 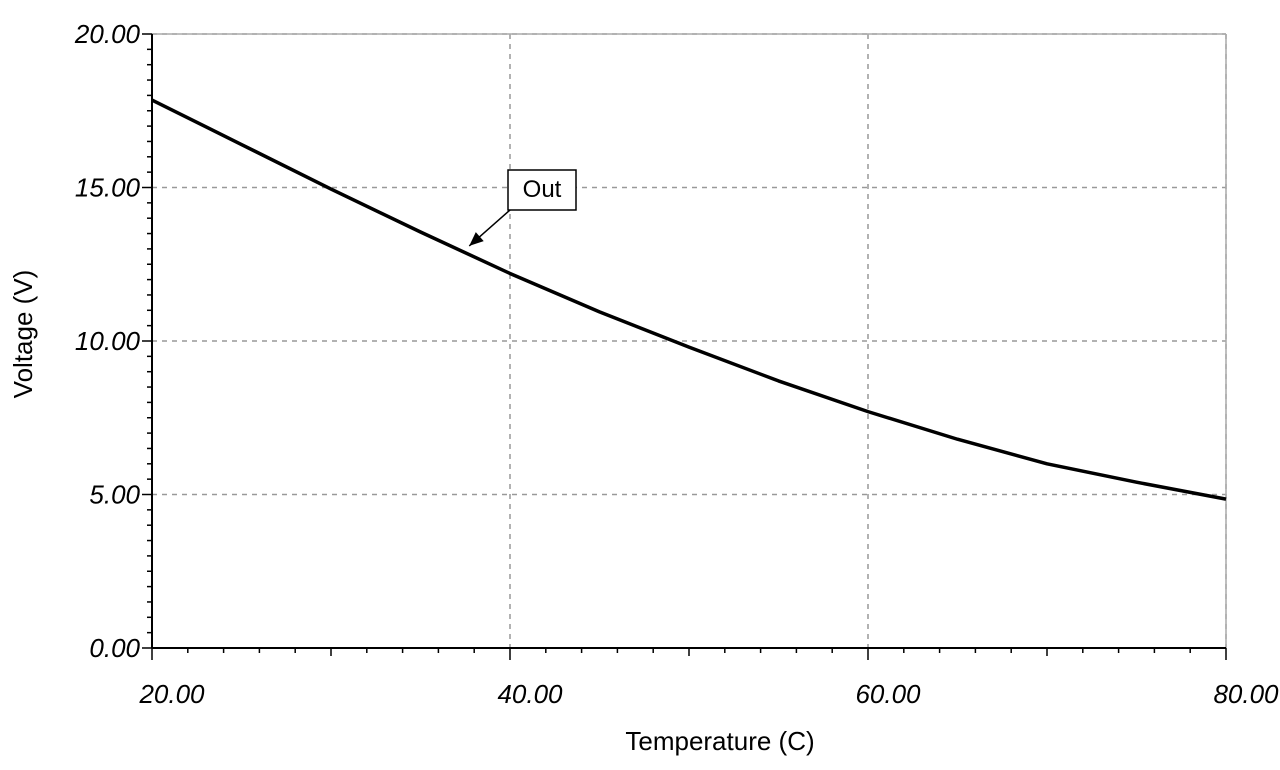 What do you see at coordinates (1246, 694) in the screenshot?
I see `x-tick-label: 80.00` at bounding box center [1246, 694].